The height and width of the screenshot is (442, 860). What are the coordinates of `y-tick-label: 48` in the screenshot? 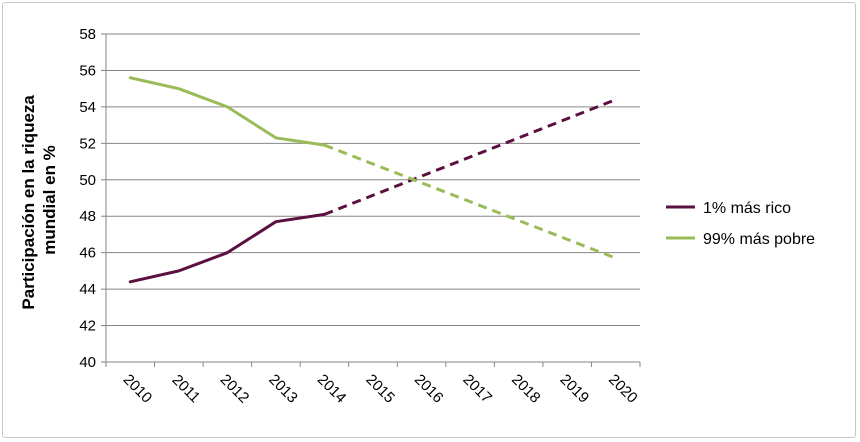 It's located at (87, 216).